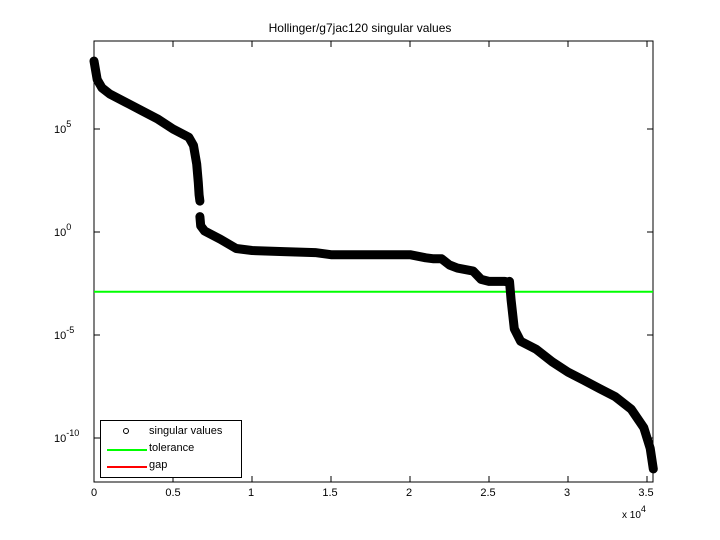 The width and height of the screenshot is (720, 540). I want to click on x-tick-label: 1, so click(251, 493).